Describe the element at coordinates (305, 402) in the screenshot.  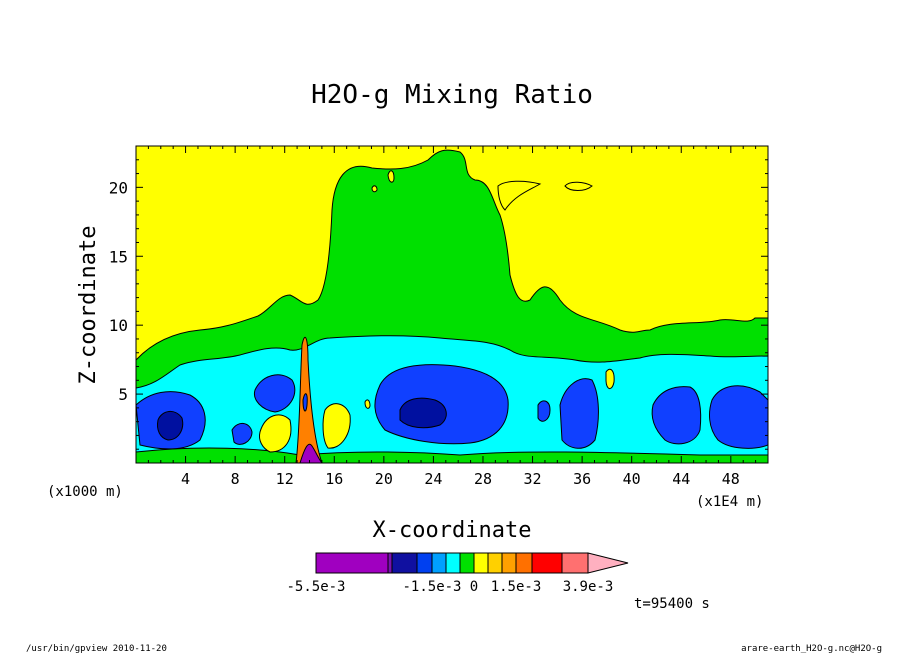
I see `plume-blue-core` at that location.